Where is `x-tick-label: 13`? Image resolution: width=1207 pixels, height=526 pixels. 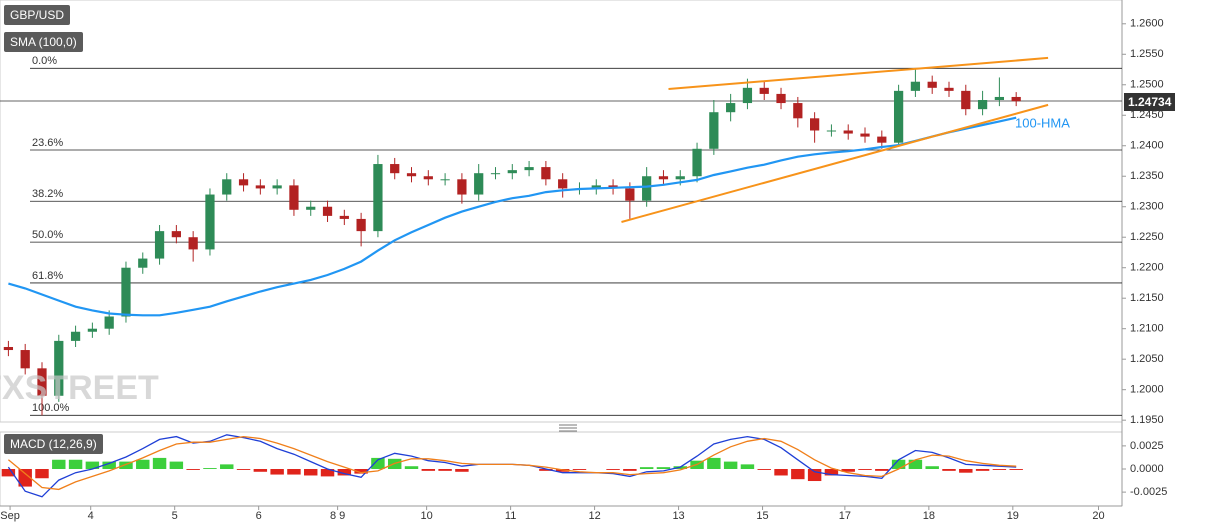
x-tick-label: 13 is located at coordinates (678, 516).